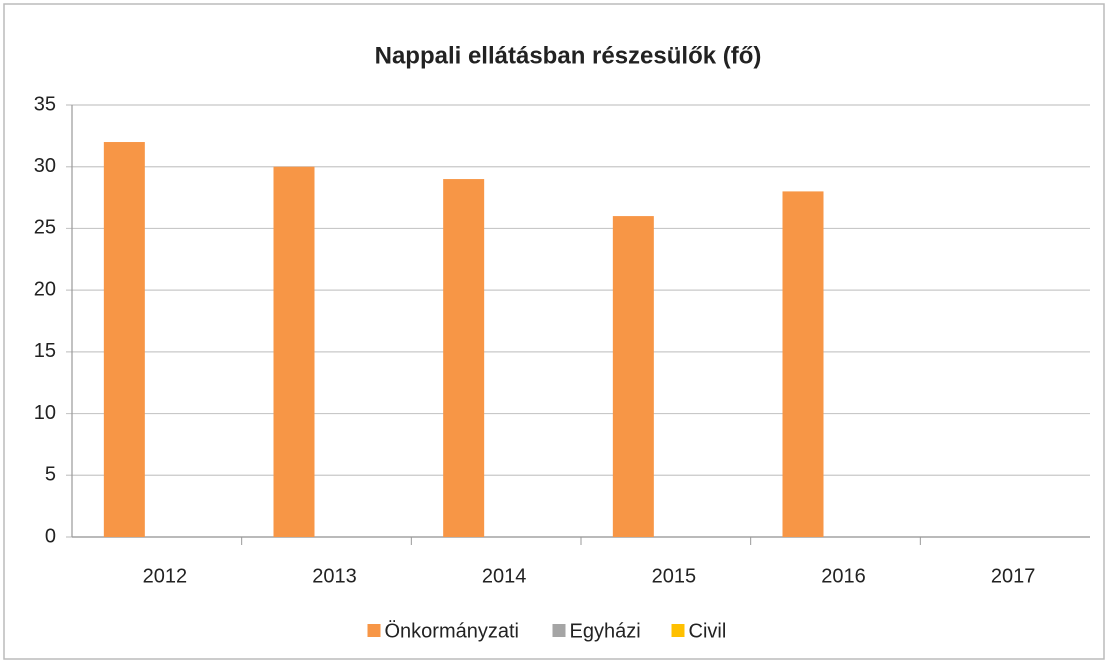 This screenshot has width=1108, height=663. What do you see at coordinates (674, 576) in the screenshot?
I see `x-tick-label: 2015` at bounding box center [674, 576].